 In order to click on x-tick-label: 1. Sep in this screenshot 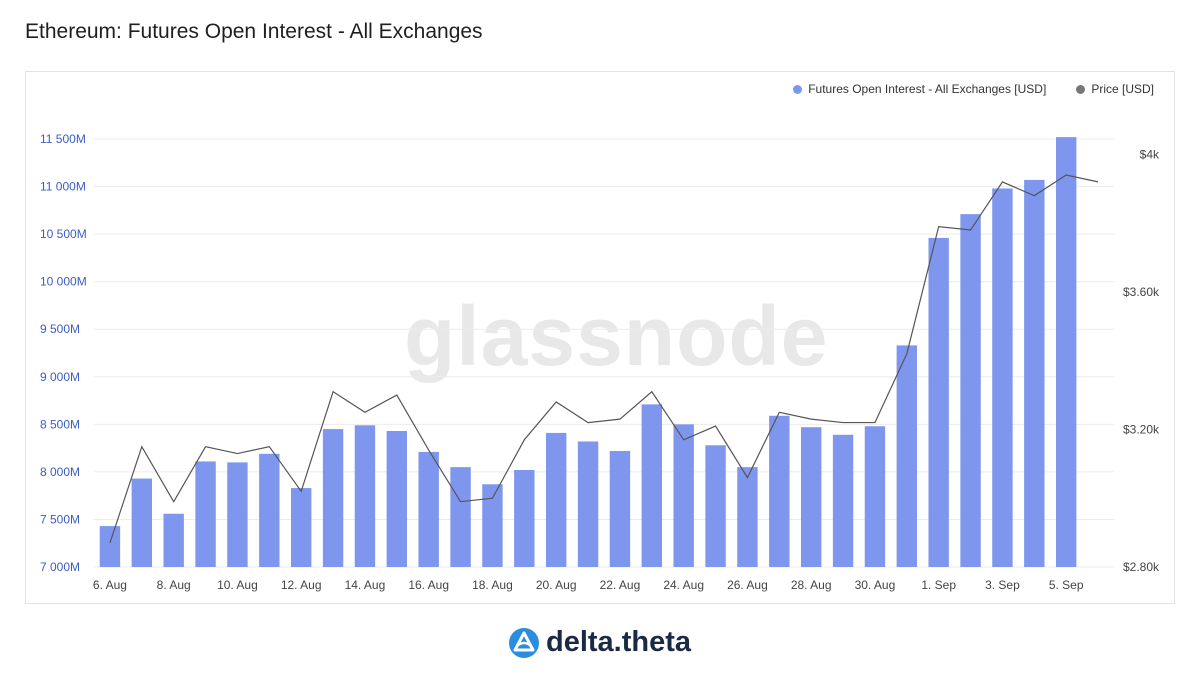, I will do `click(938, 585)`.